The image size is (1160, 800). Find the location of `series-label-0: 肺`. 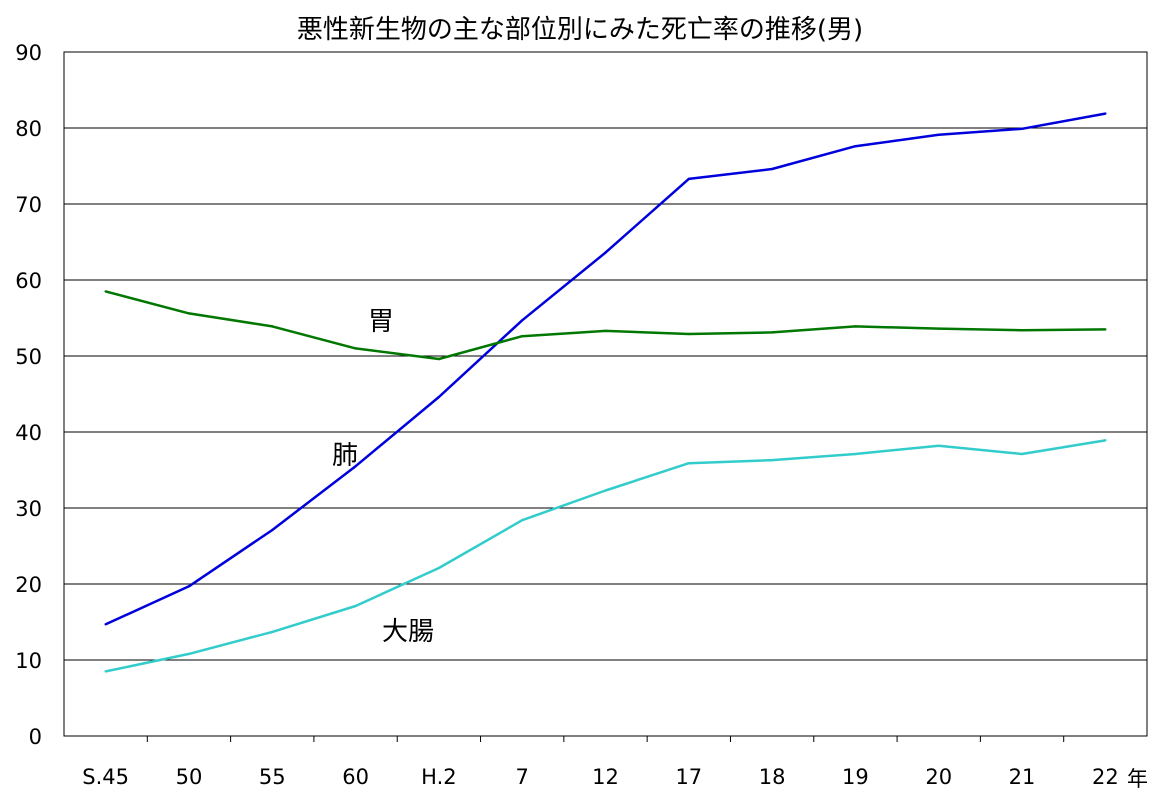

series-label-0: 肺 is located at coordinates (345, 456).